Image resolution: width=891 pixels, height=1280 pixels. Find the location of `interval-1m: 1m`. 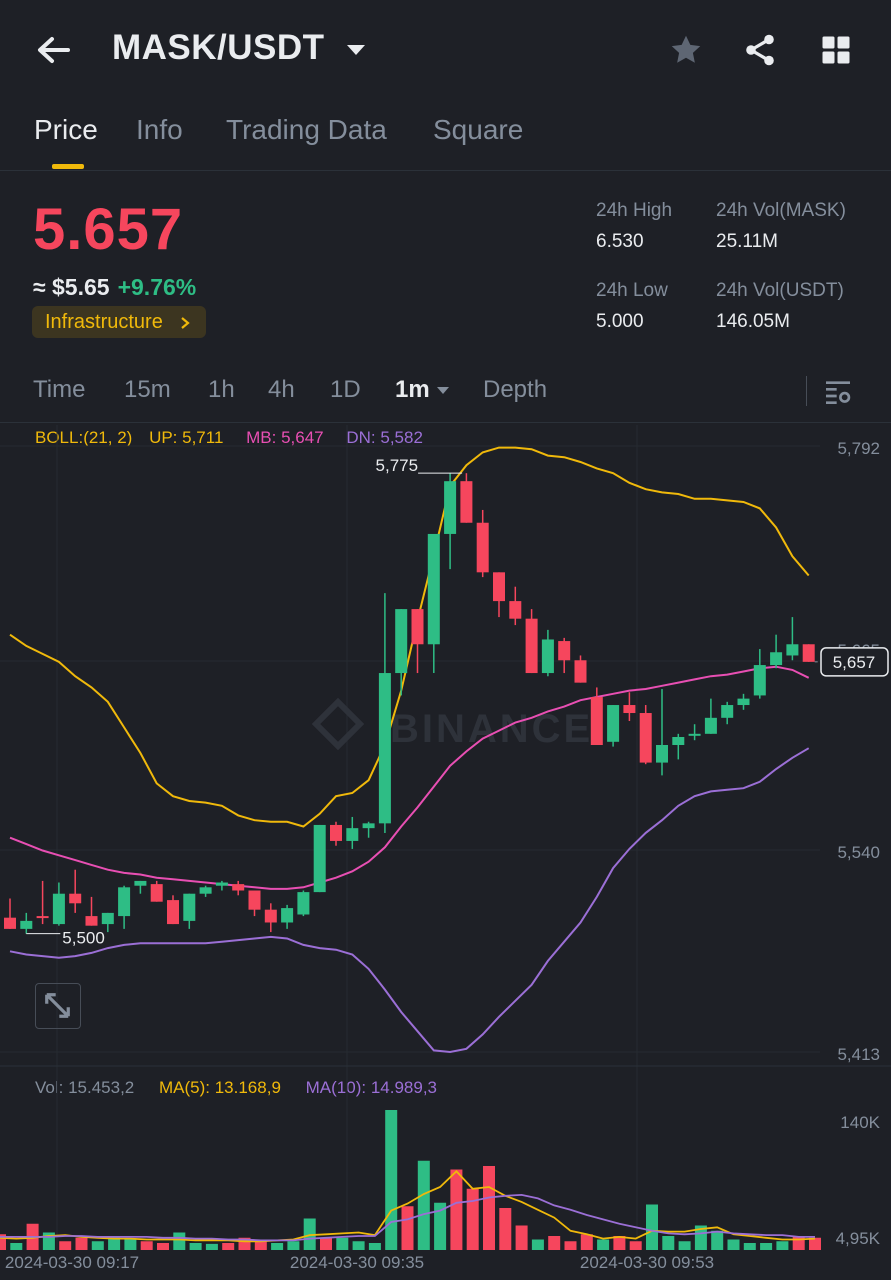

interval-1m: 1m is located at coordinates (422, 390).